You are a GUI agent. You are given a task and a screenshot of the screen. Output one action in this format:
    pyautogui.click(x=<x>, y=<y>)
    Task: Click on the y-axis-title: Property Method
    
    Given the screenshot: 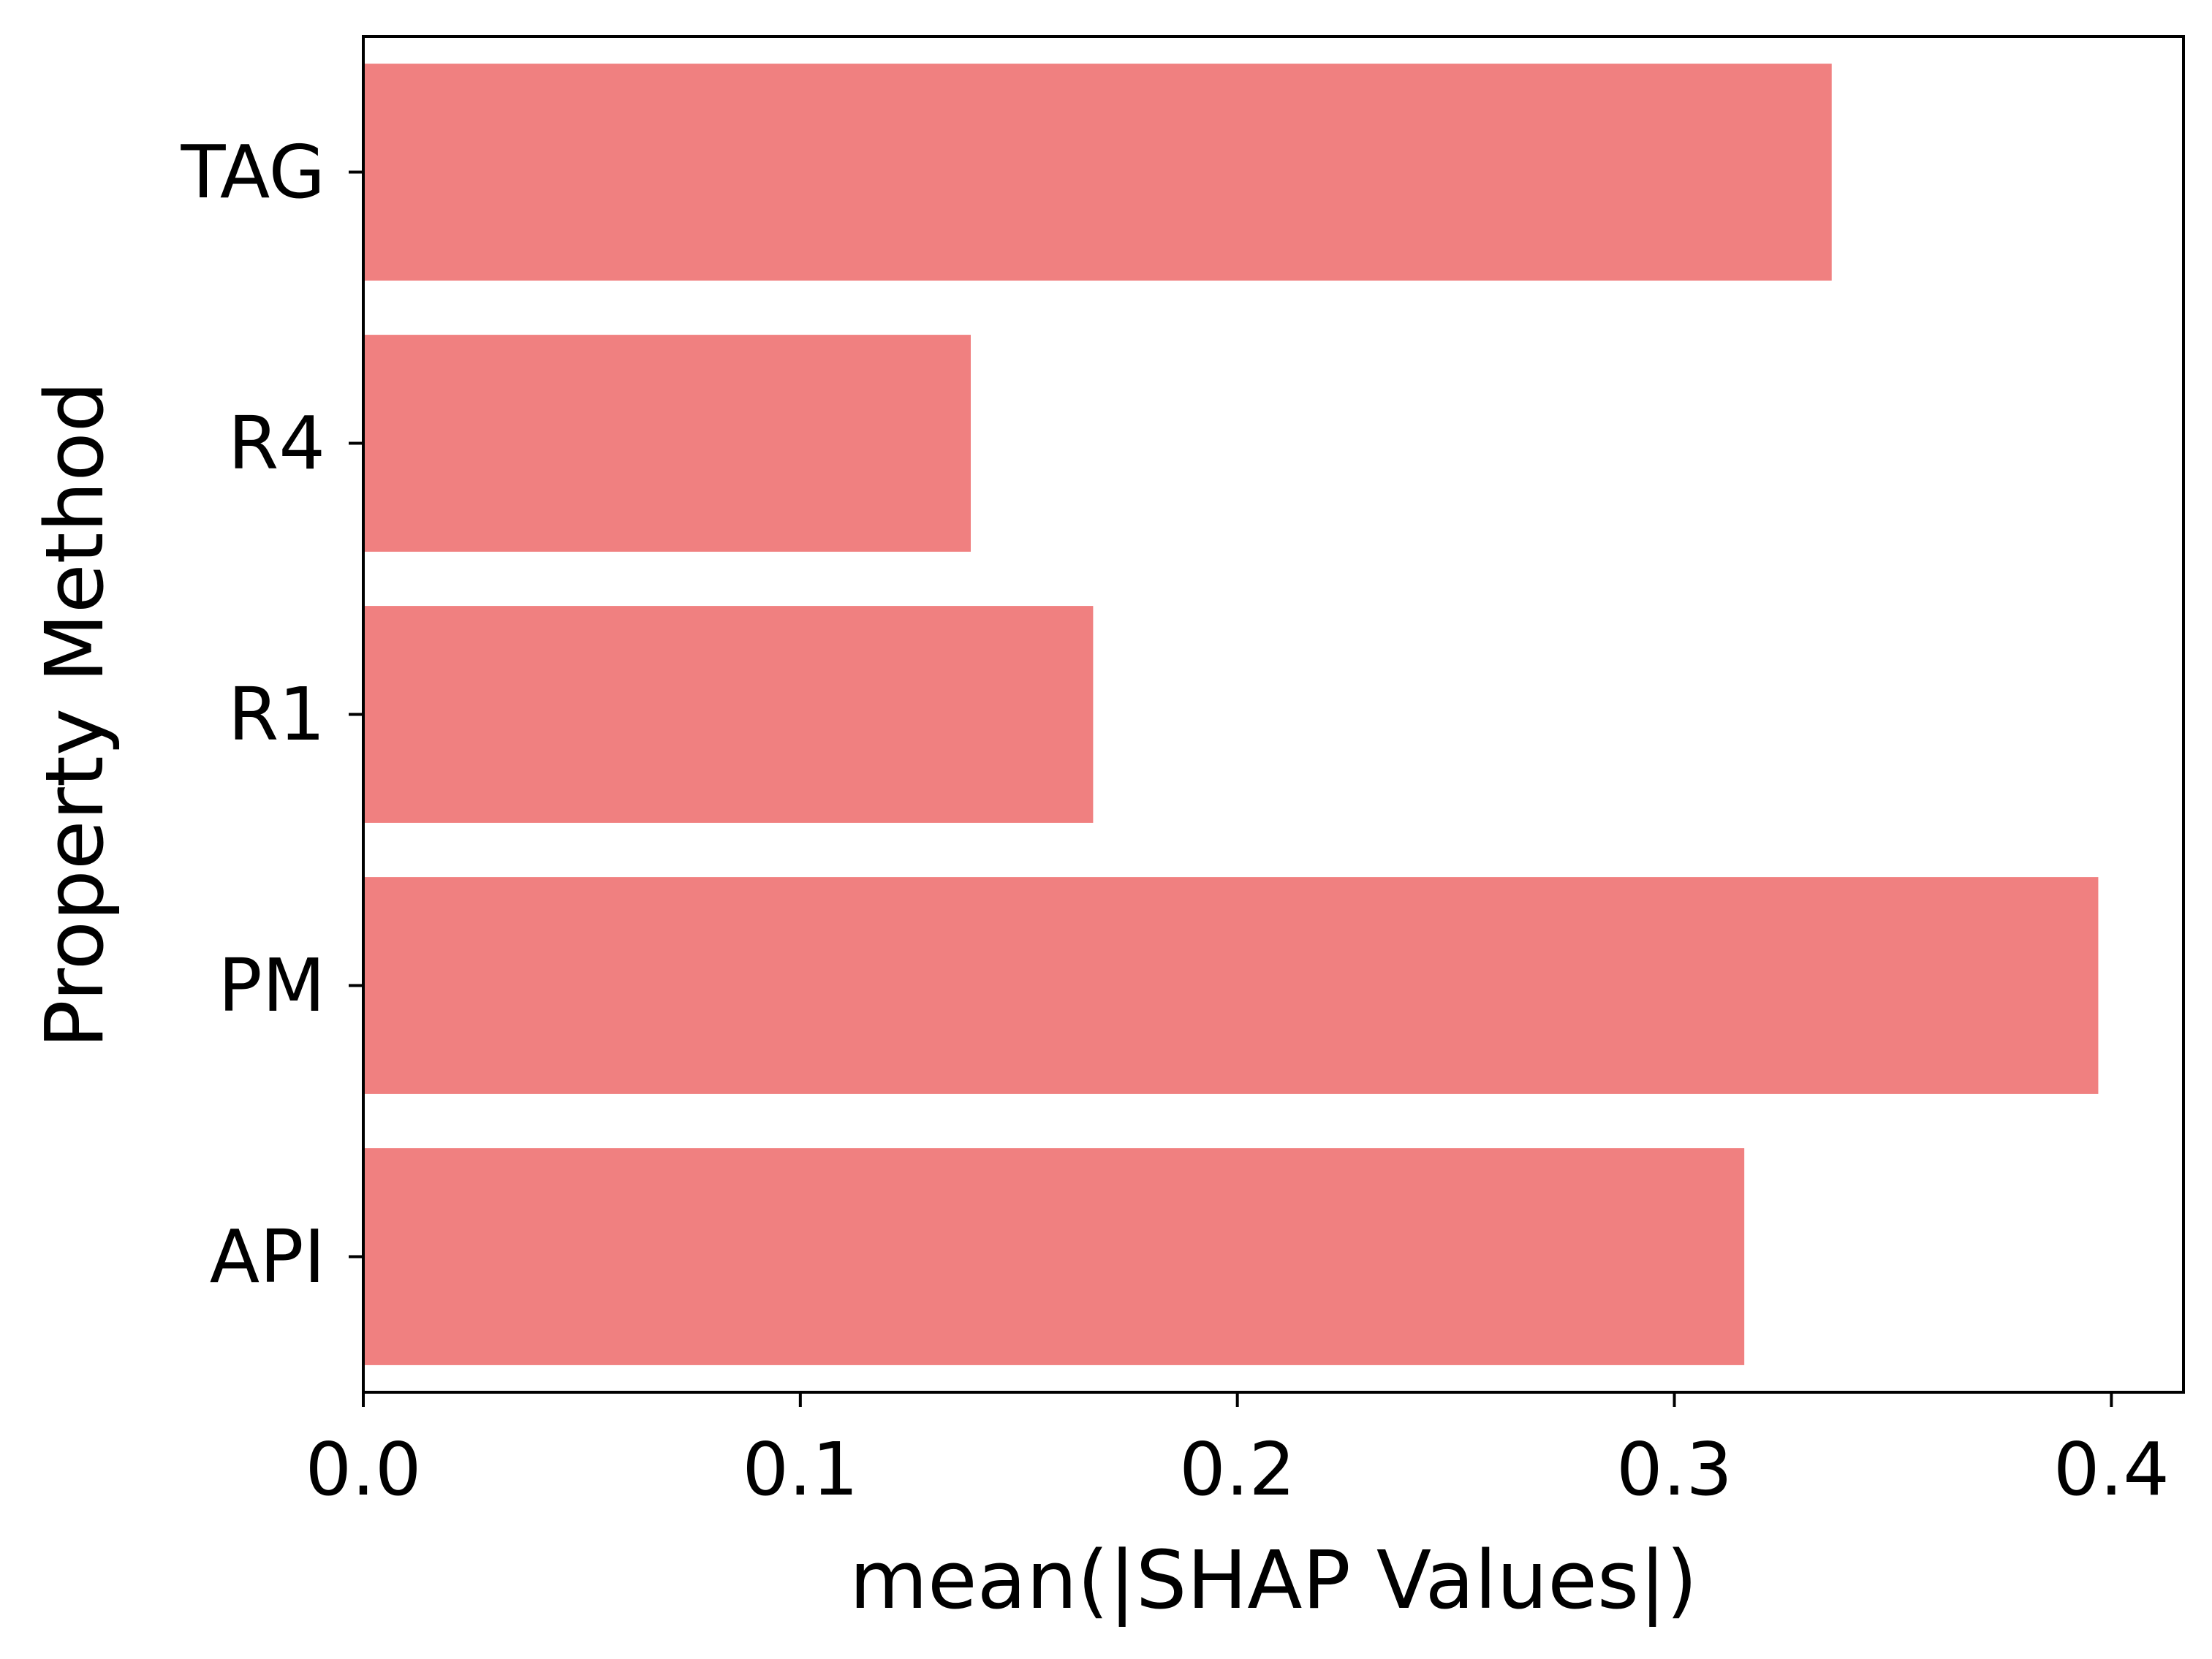 What is the action you would take?
    pyautogui.click(x=74, y=715)
    